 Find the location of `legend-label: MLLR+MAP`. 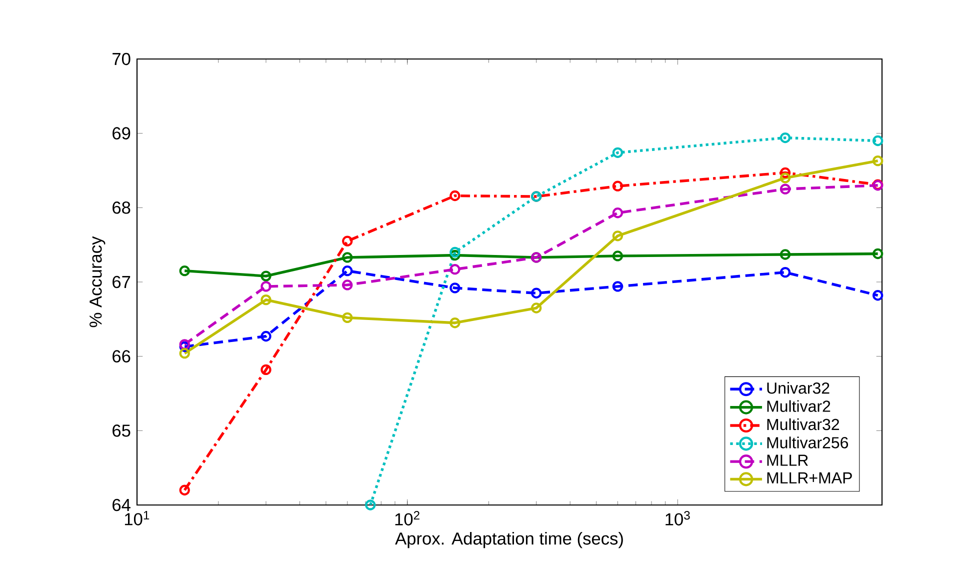

legend-label: MLLR+MAP is located at coordinates (809, 478).